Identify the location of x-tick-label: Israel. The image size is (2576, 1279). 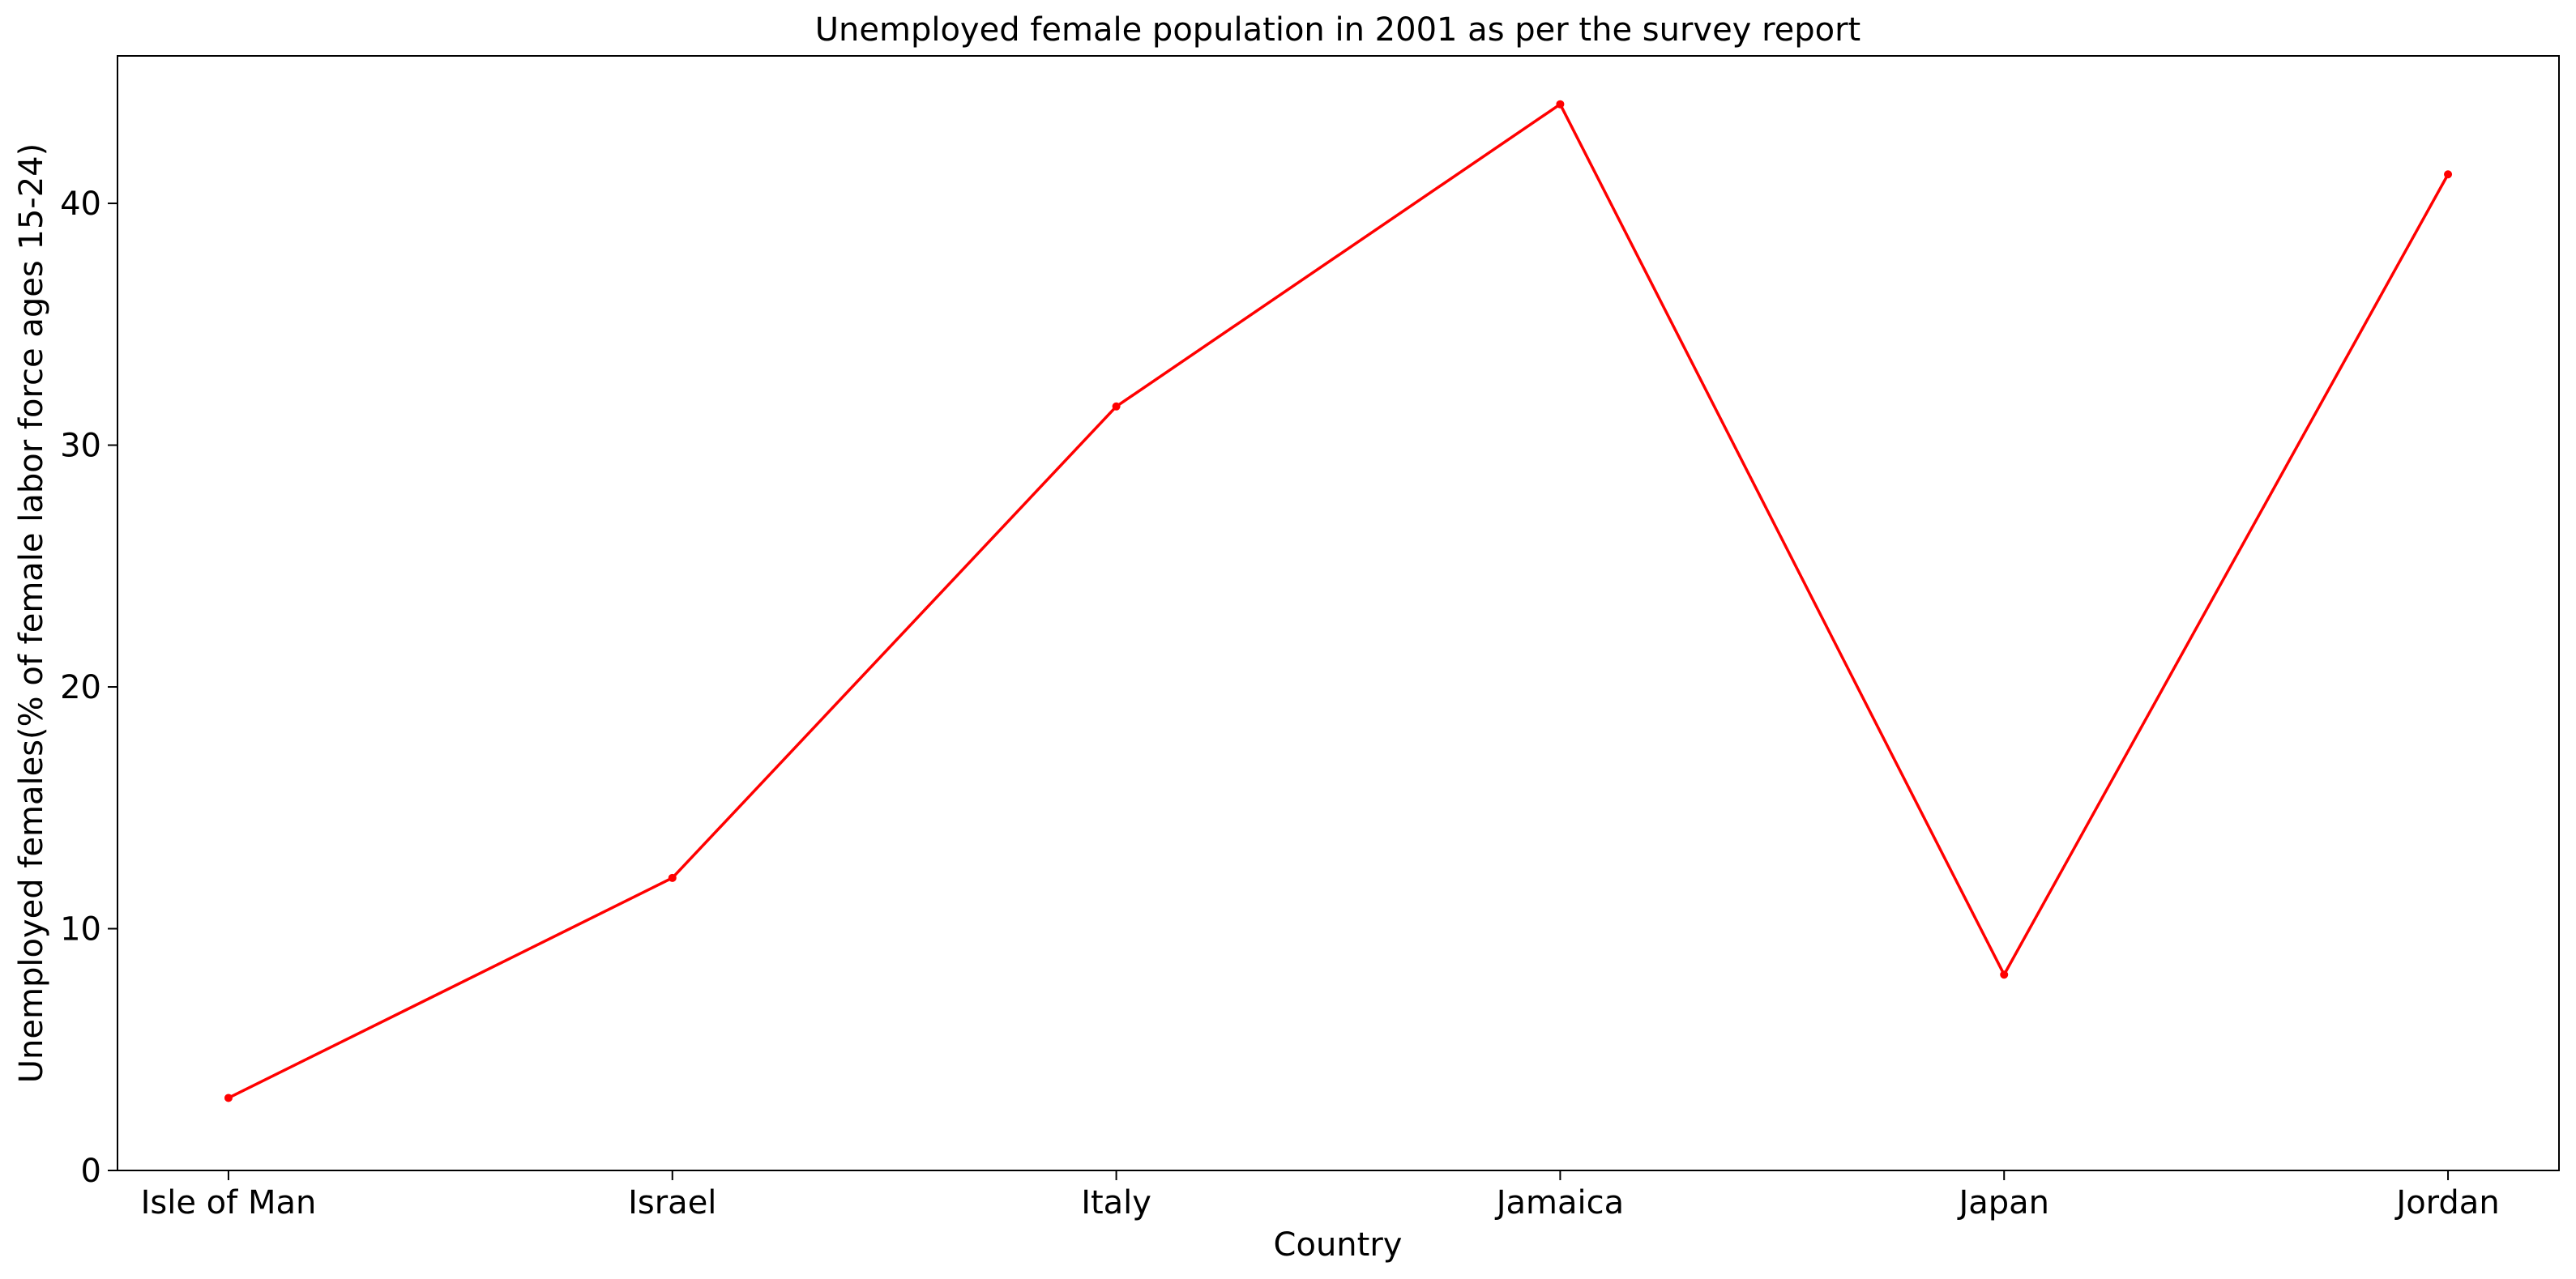
(672, 1202).